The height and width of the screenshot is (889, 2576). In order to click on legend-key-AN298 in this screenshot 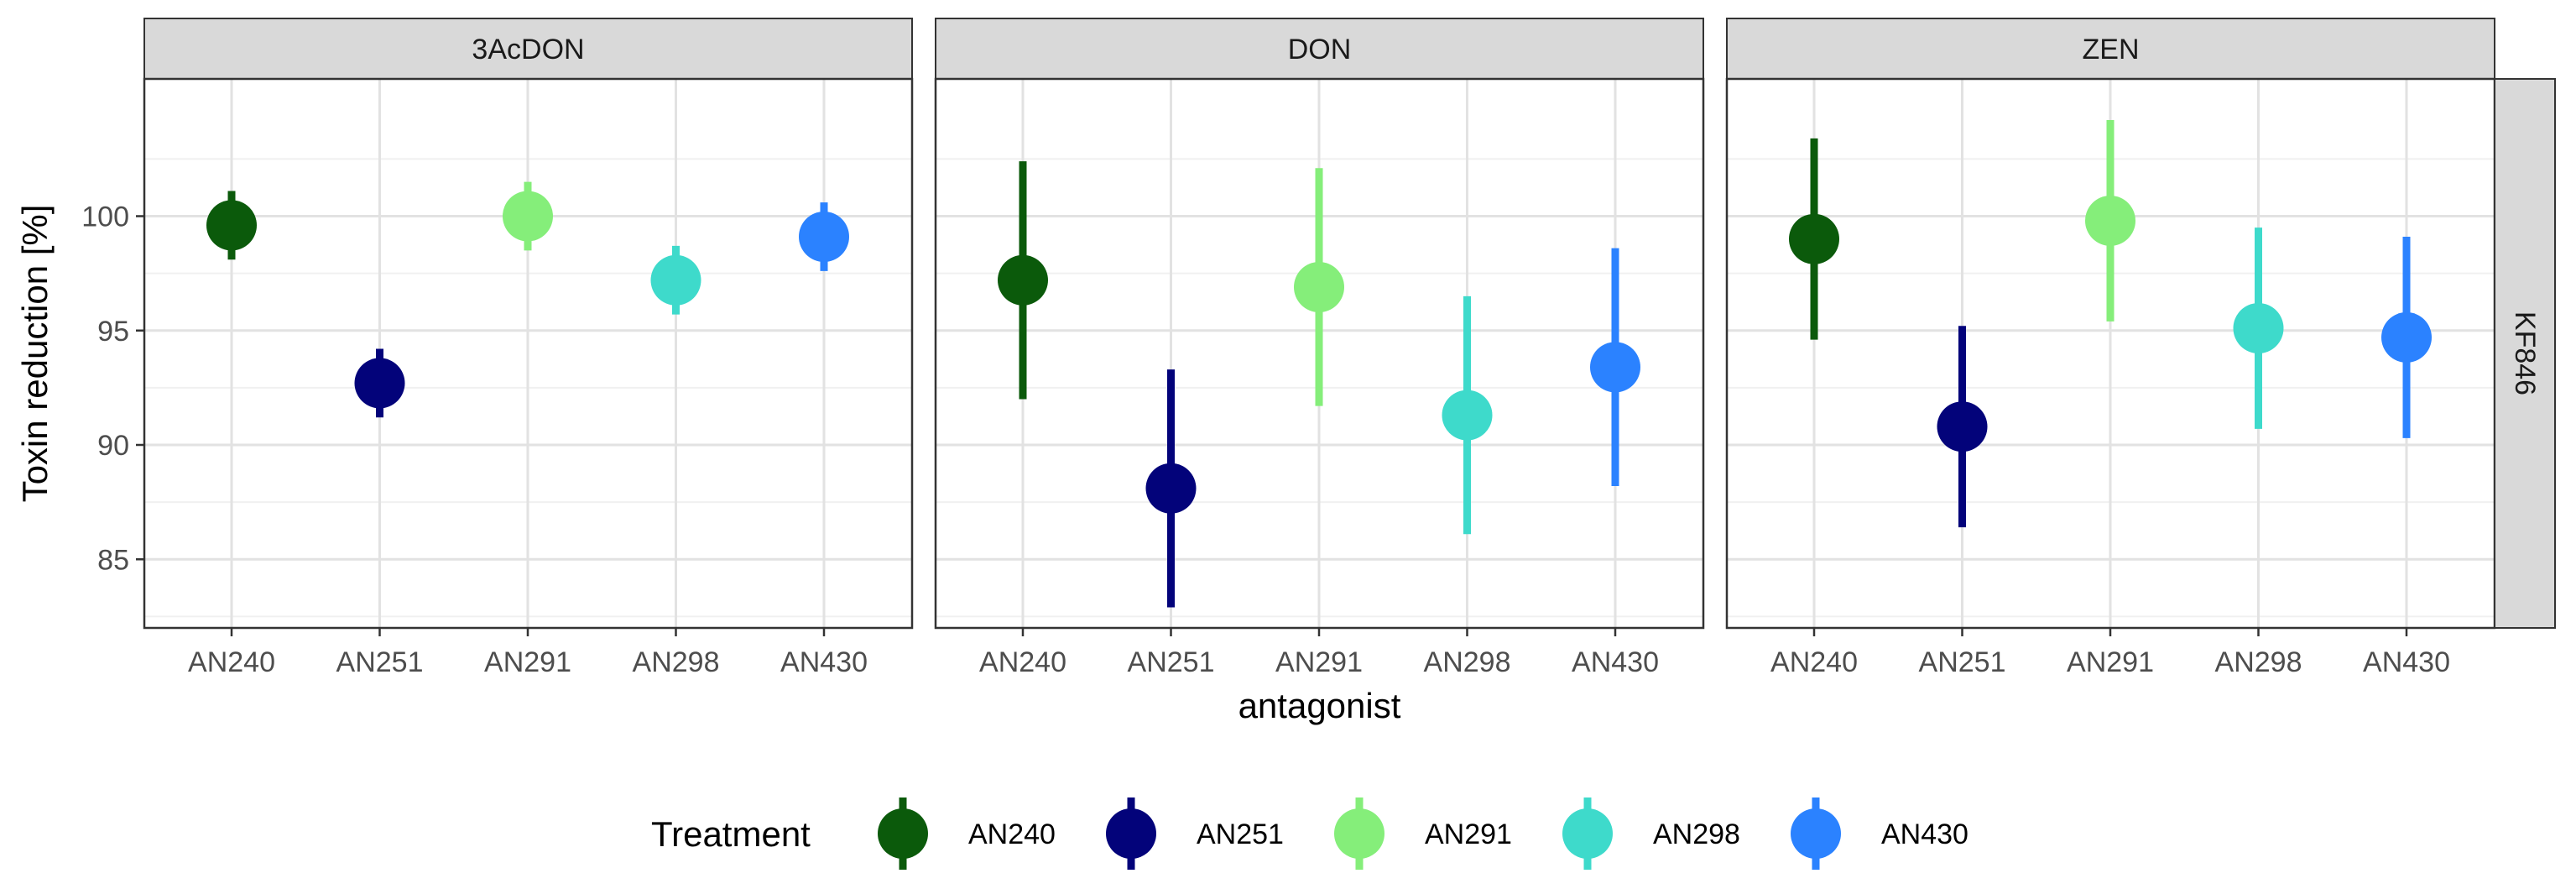, I will do `click(1587, 833)`.